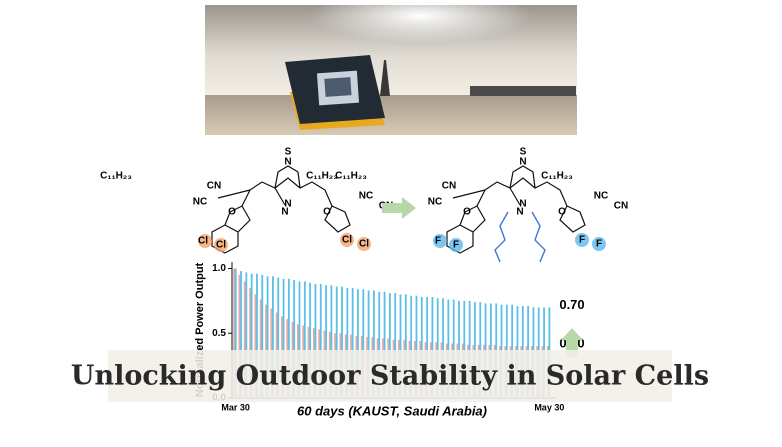  What do you see at coordinates (549, 407) in the screenshot?
I see `x-tick-label: May 30` at bounding box center [549, 407].